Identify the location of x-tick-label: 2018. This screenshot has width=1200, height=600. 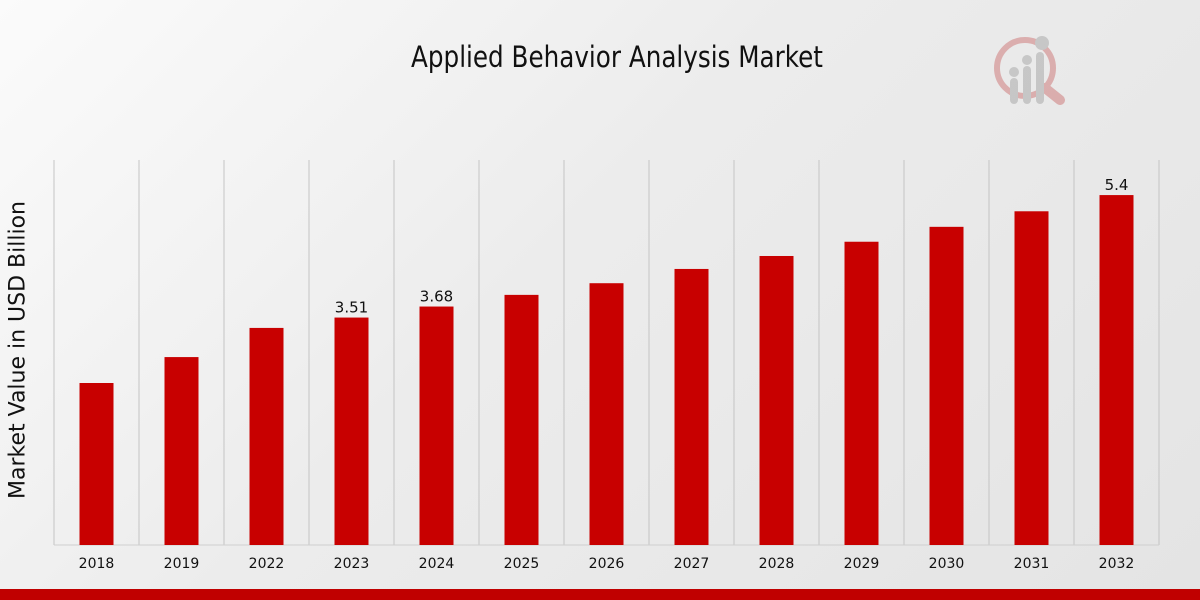
(97, 564).